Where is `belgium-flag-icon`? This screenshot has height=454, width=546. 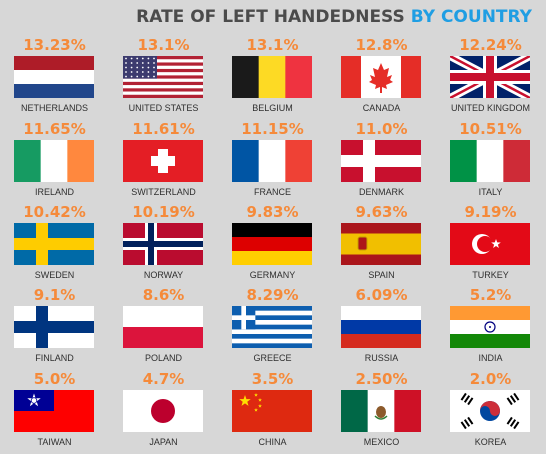
belgium-flag-icon is located at coordinates (272, 77).